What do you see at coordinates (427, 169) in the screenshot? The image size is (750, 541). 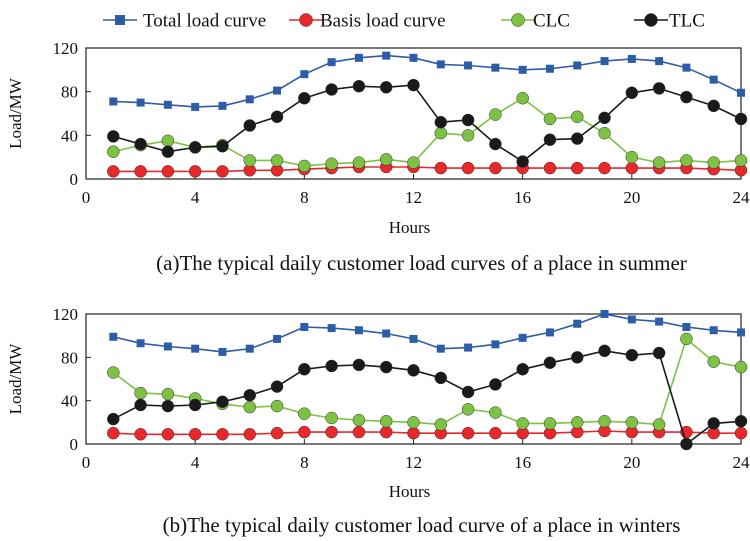 I see `summer-line-basis-load-curve` at bounding box center [427, 169].